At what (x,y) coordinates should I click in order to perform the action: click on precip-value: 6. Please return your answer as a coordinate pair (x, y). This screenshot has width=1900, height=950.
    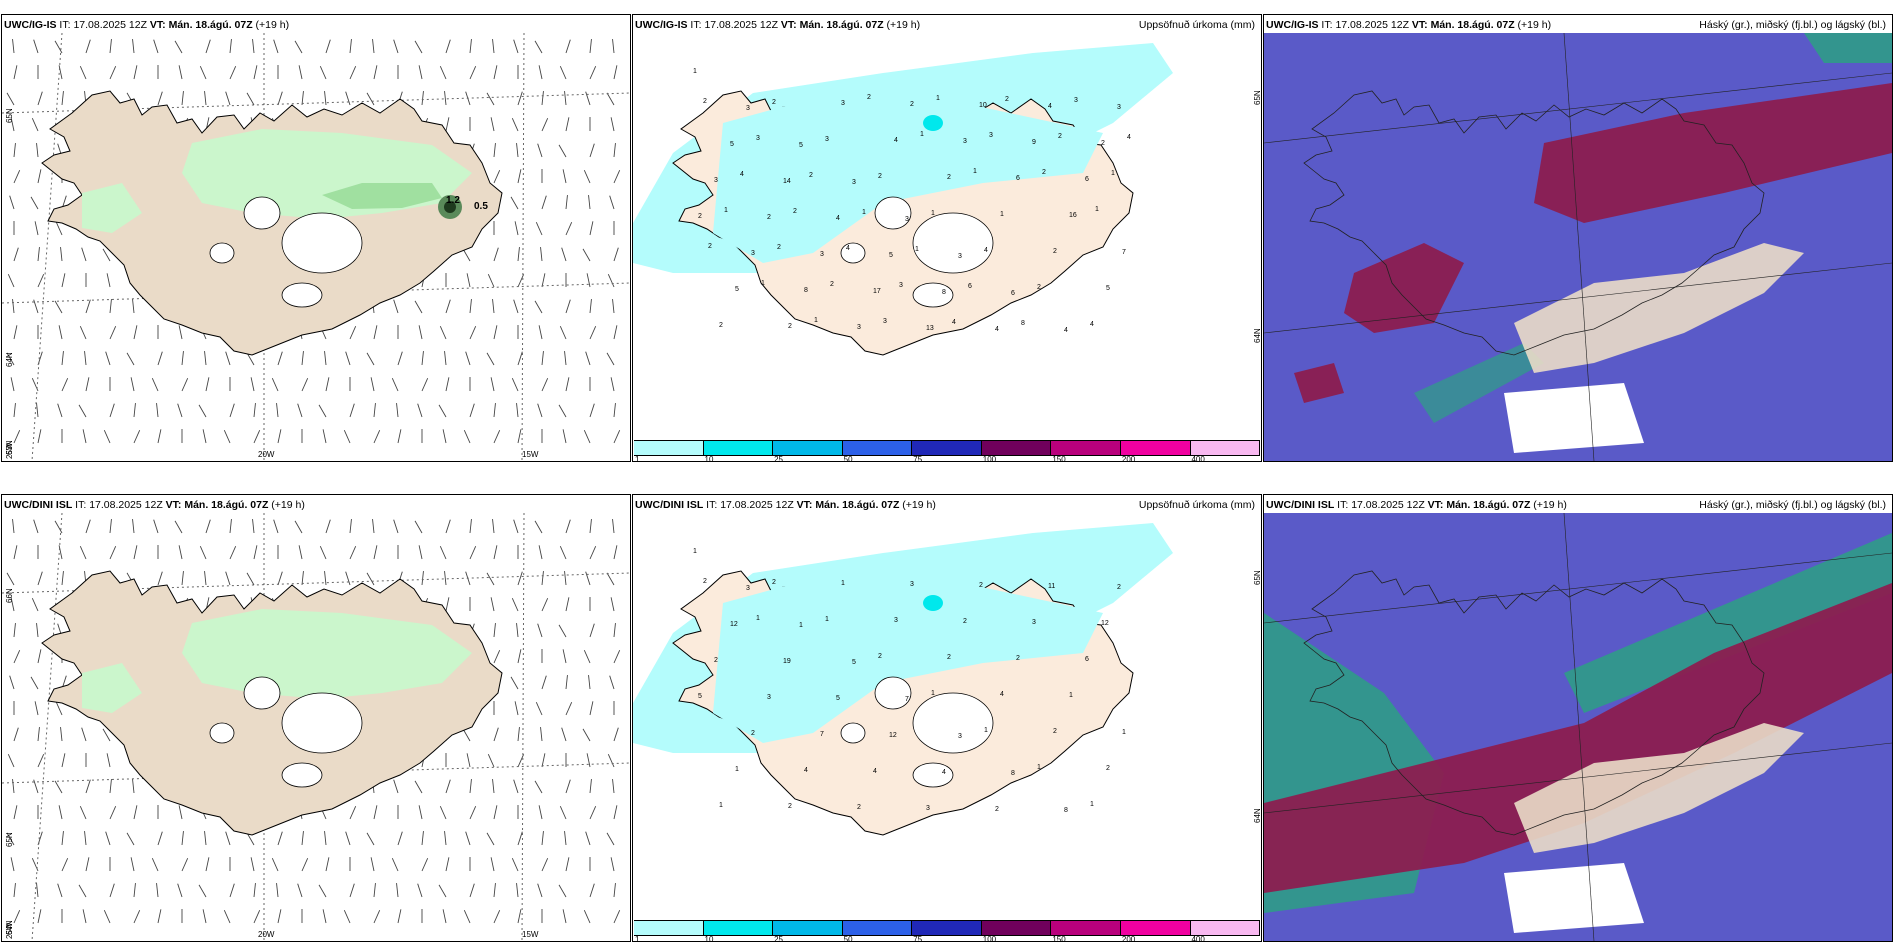
    Looking at the image, I should click on (1087, 659).